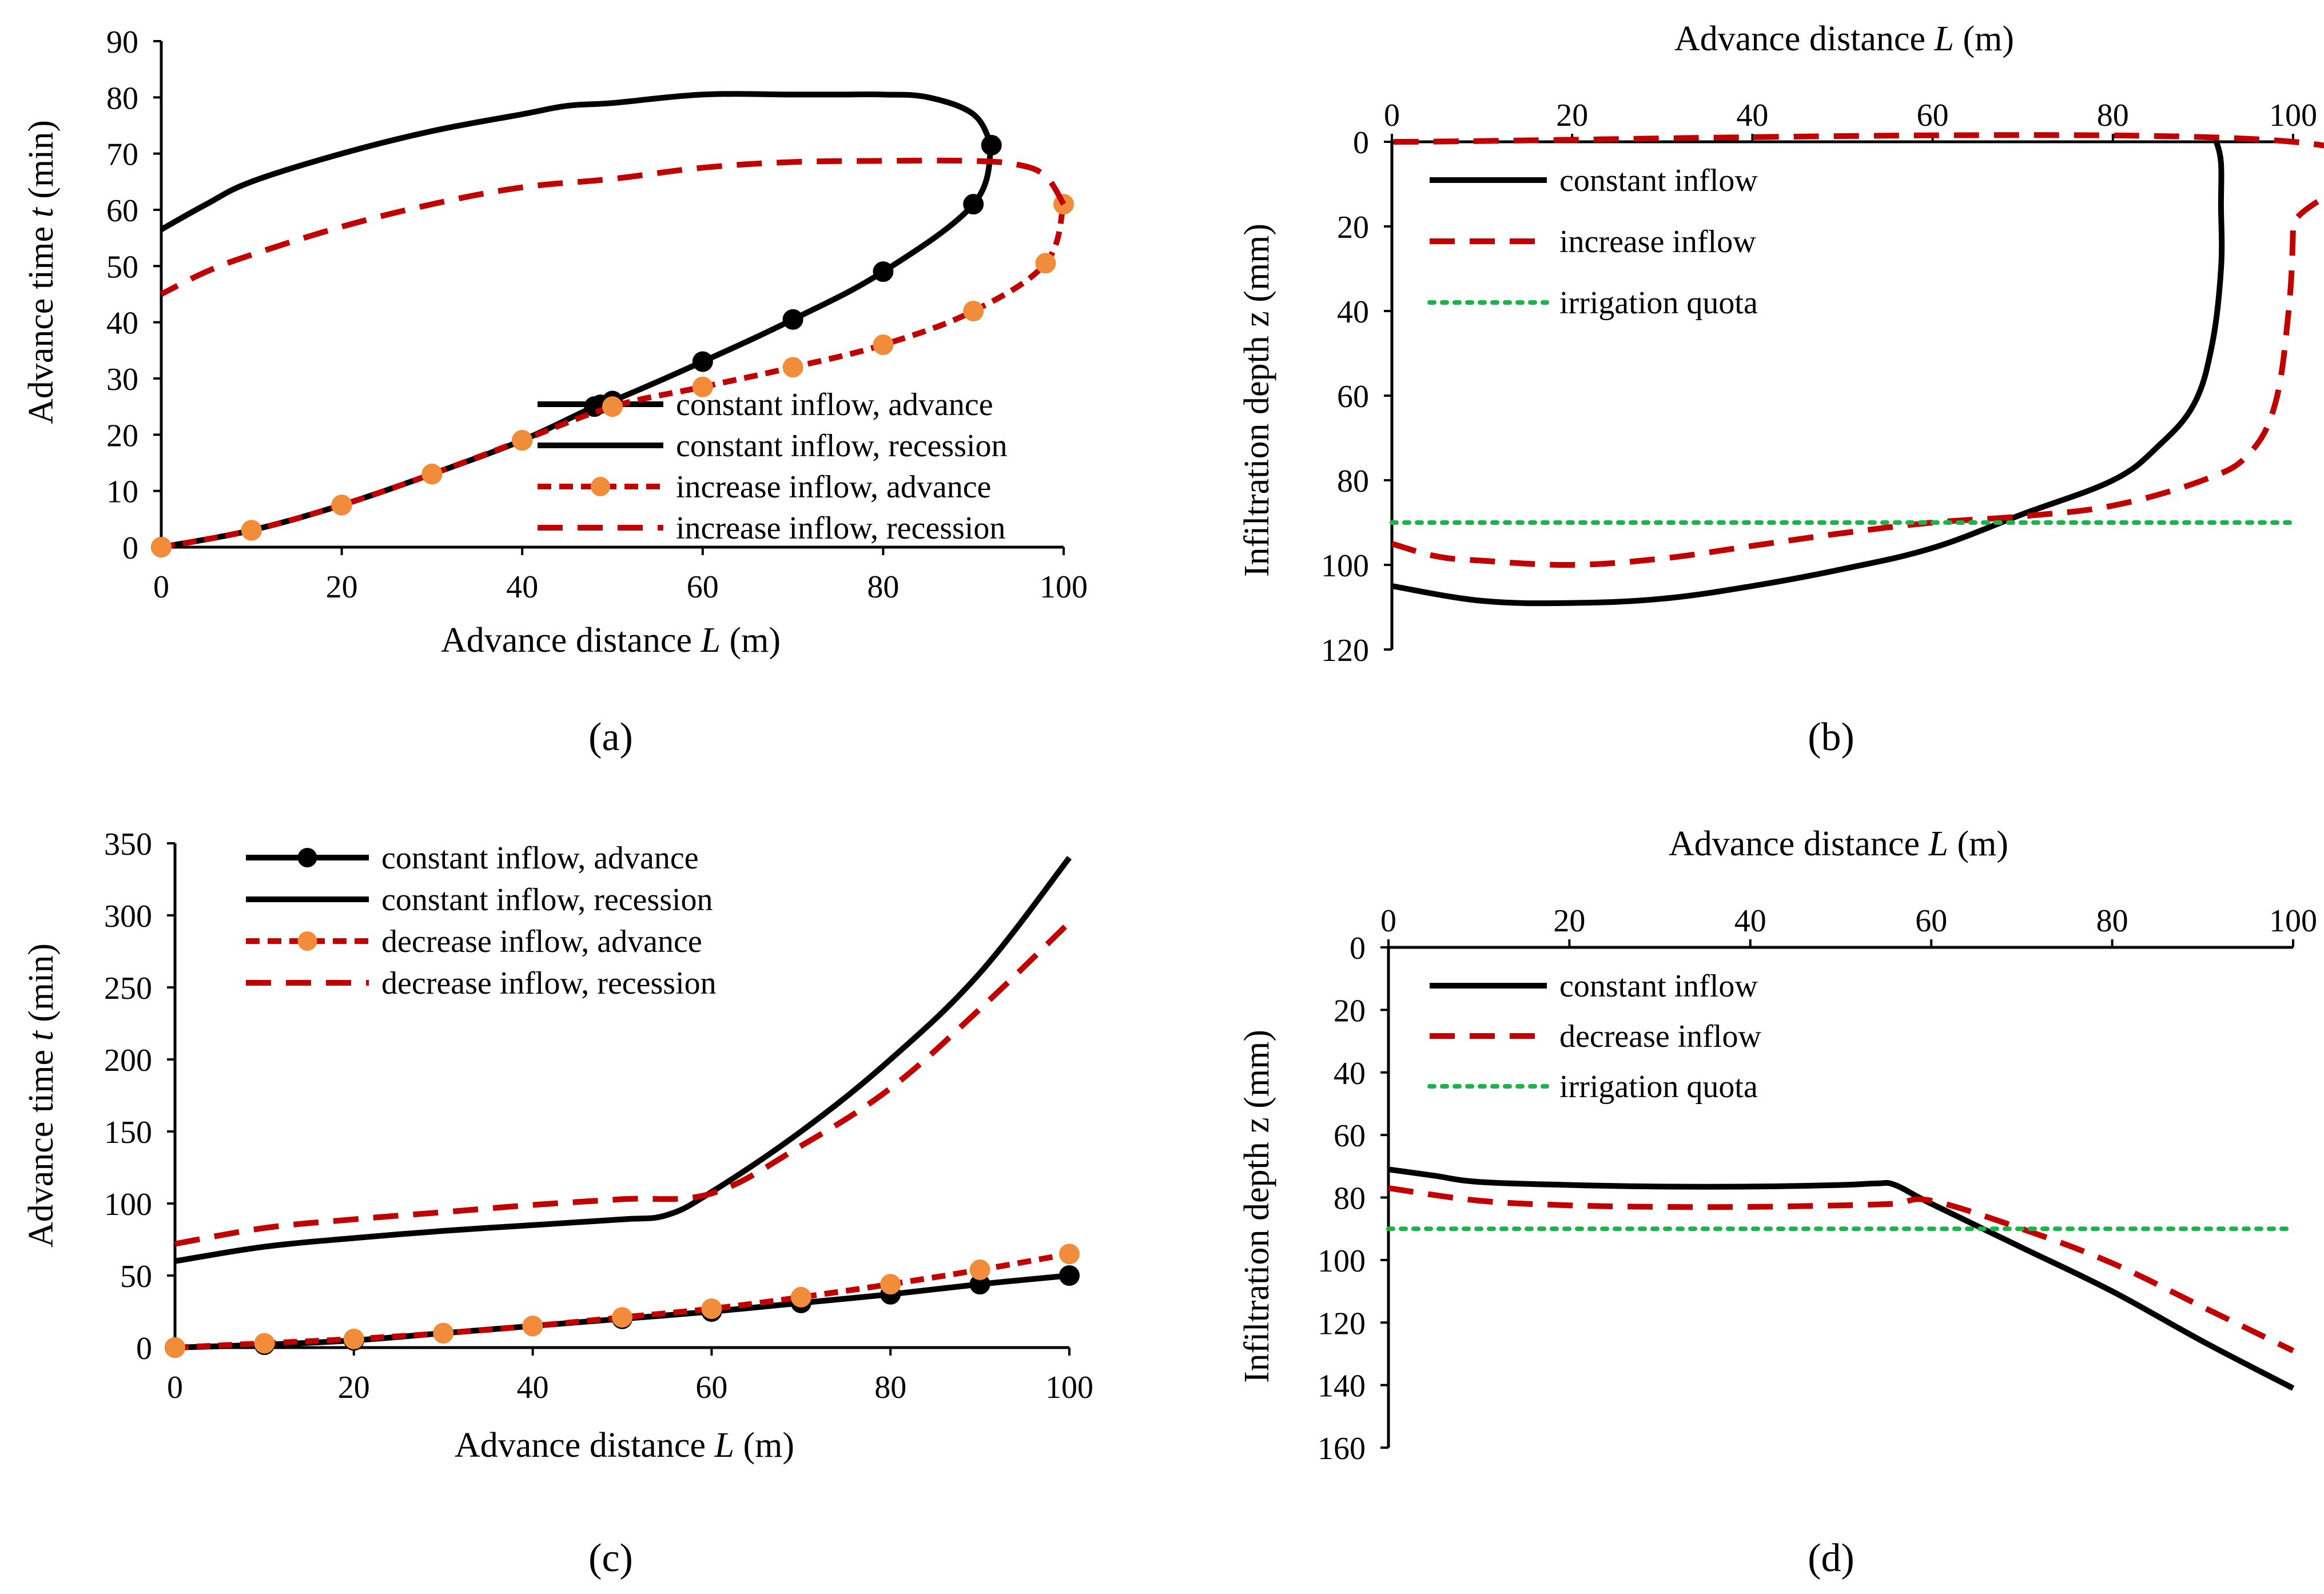 The image size is (2324, 1594). Describe the element at coordinates (533, 1387) in the screenshot. I see `panel-c-x-tick-label: 40` at that location.